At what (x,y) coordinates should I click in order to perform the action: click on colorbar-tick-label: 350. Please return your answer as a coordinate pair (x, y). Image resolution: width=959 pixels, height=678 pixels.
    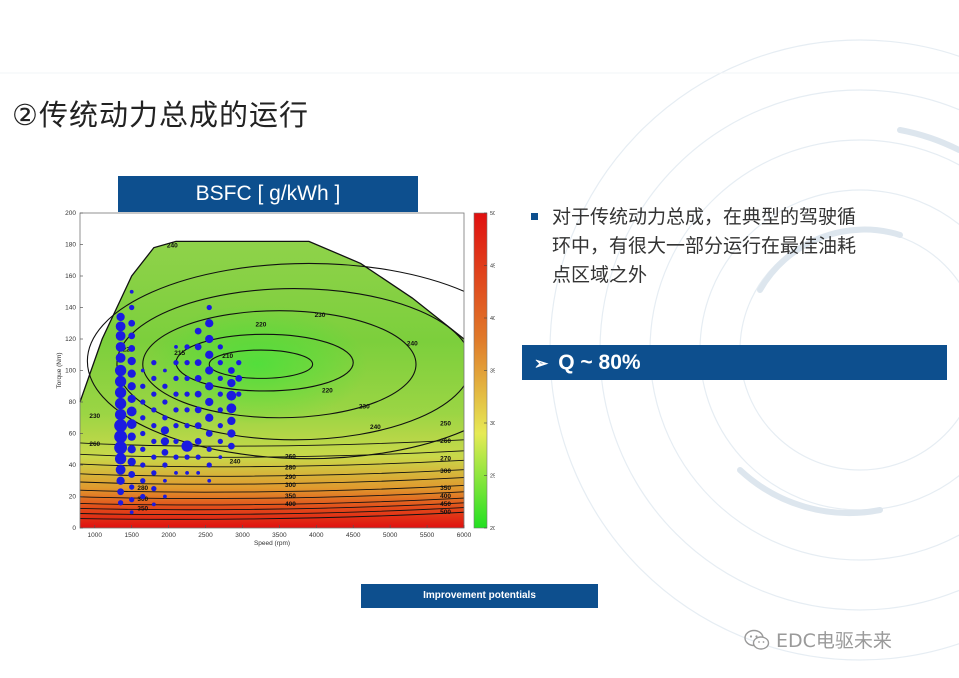
    Looking at the image, I should click on (492, 372).